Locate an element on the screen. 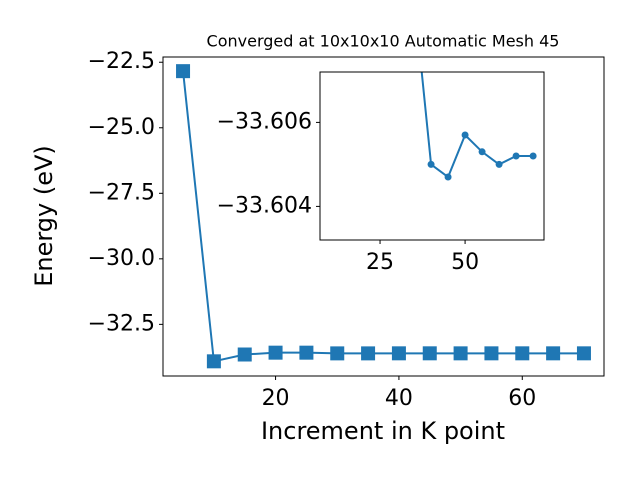 This screenshot has height=480, width=640. plot-content is located at coordinates (478, 126).